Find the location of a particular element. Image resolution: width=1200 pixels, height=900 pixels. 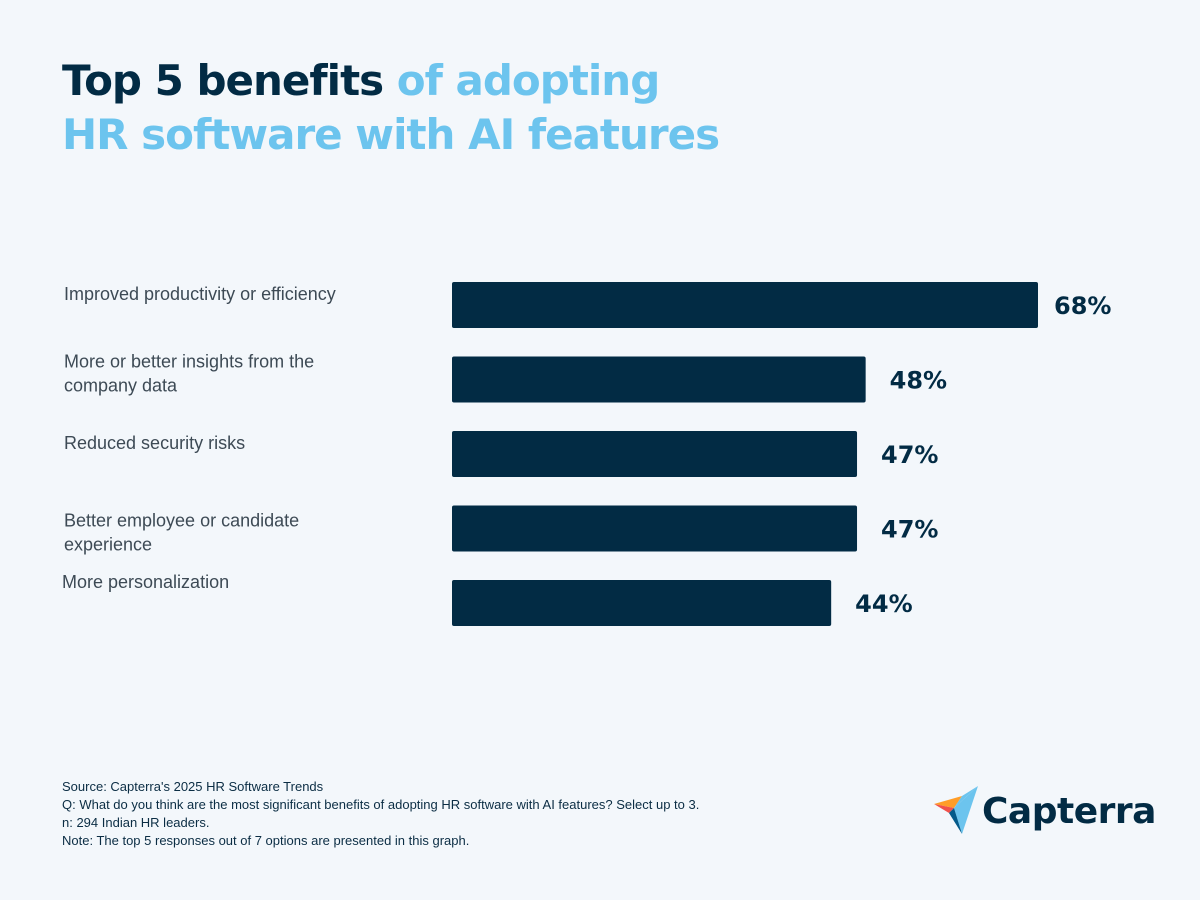

logo-text: Capterra is located at coordinates (1069, 811).